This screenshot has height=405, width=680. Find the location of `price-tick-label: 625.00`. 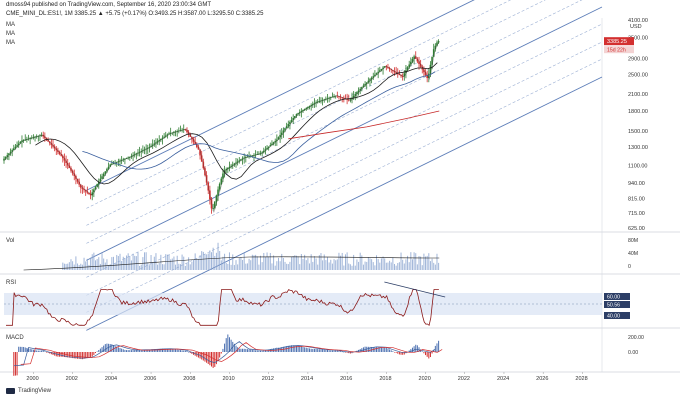

price-tick-label: 625.00 is located at coordinates (636, 229).